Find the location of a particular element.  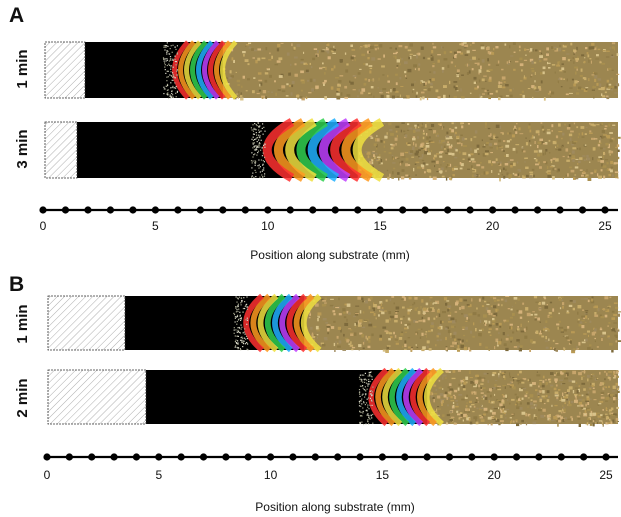

panel-letter-a: A is located at coordinates (17, 15).